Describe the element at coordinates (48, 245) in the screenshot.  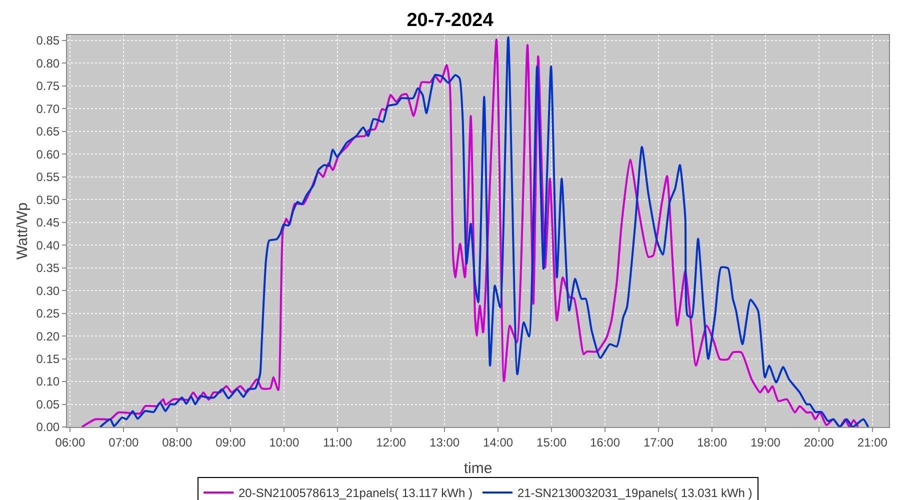
I see `y-tick-label: 0.40` at that location.